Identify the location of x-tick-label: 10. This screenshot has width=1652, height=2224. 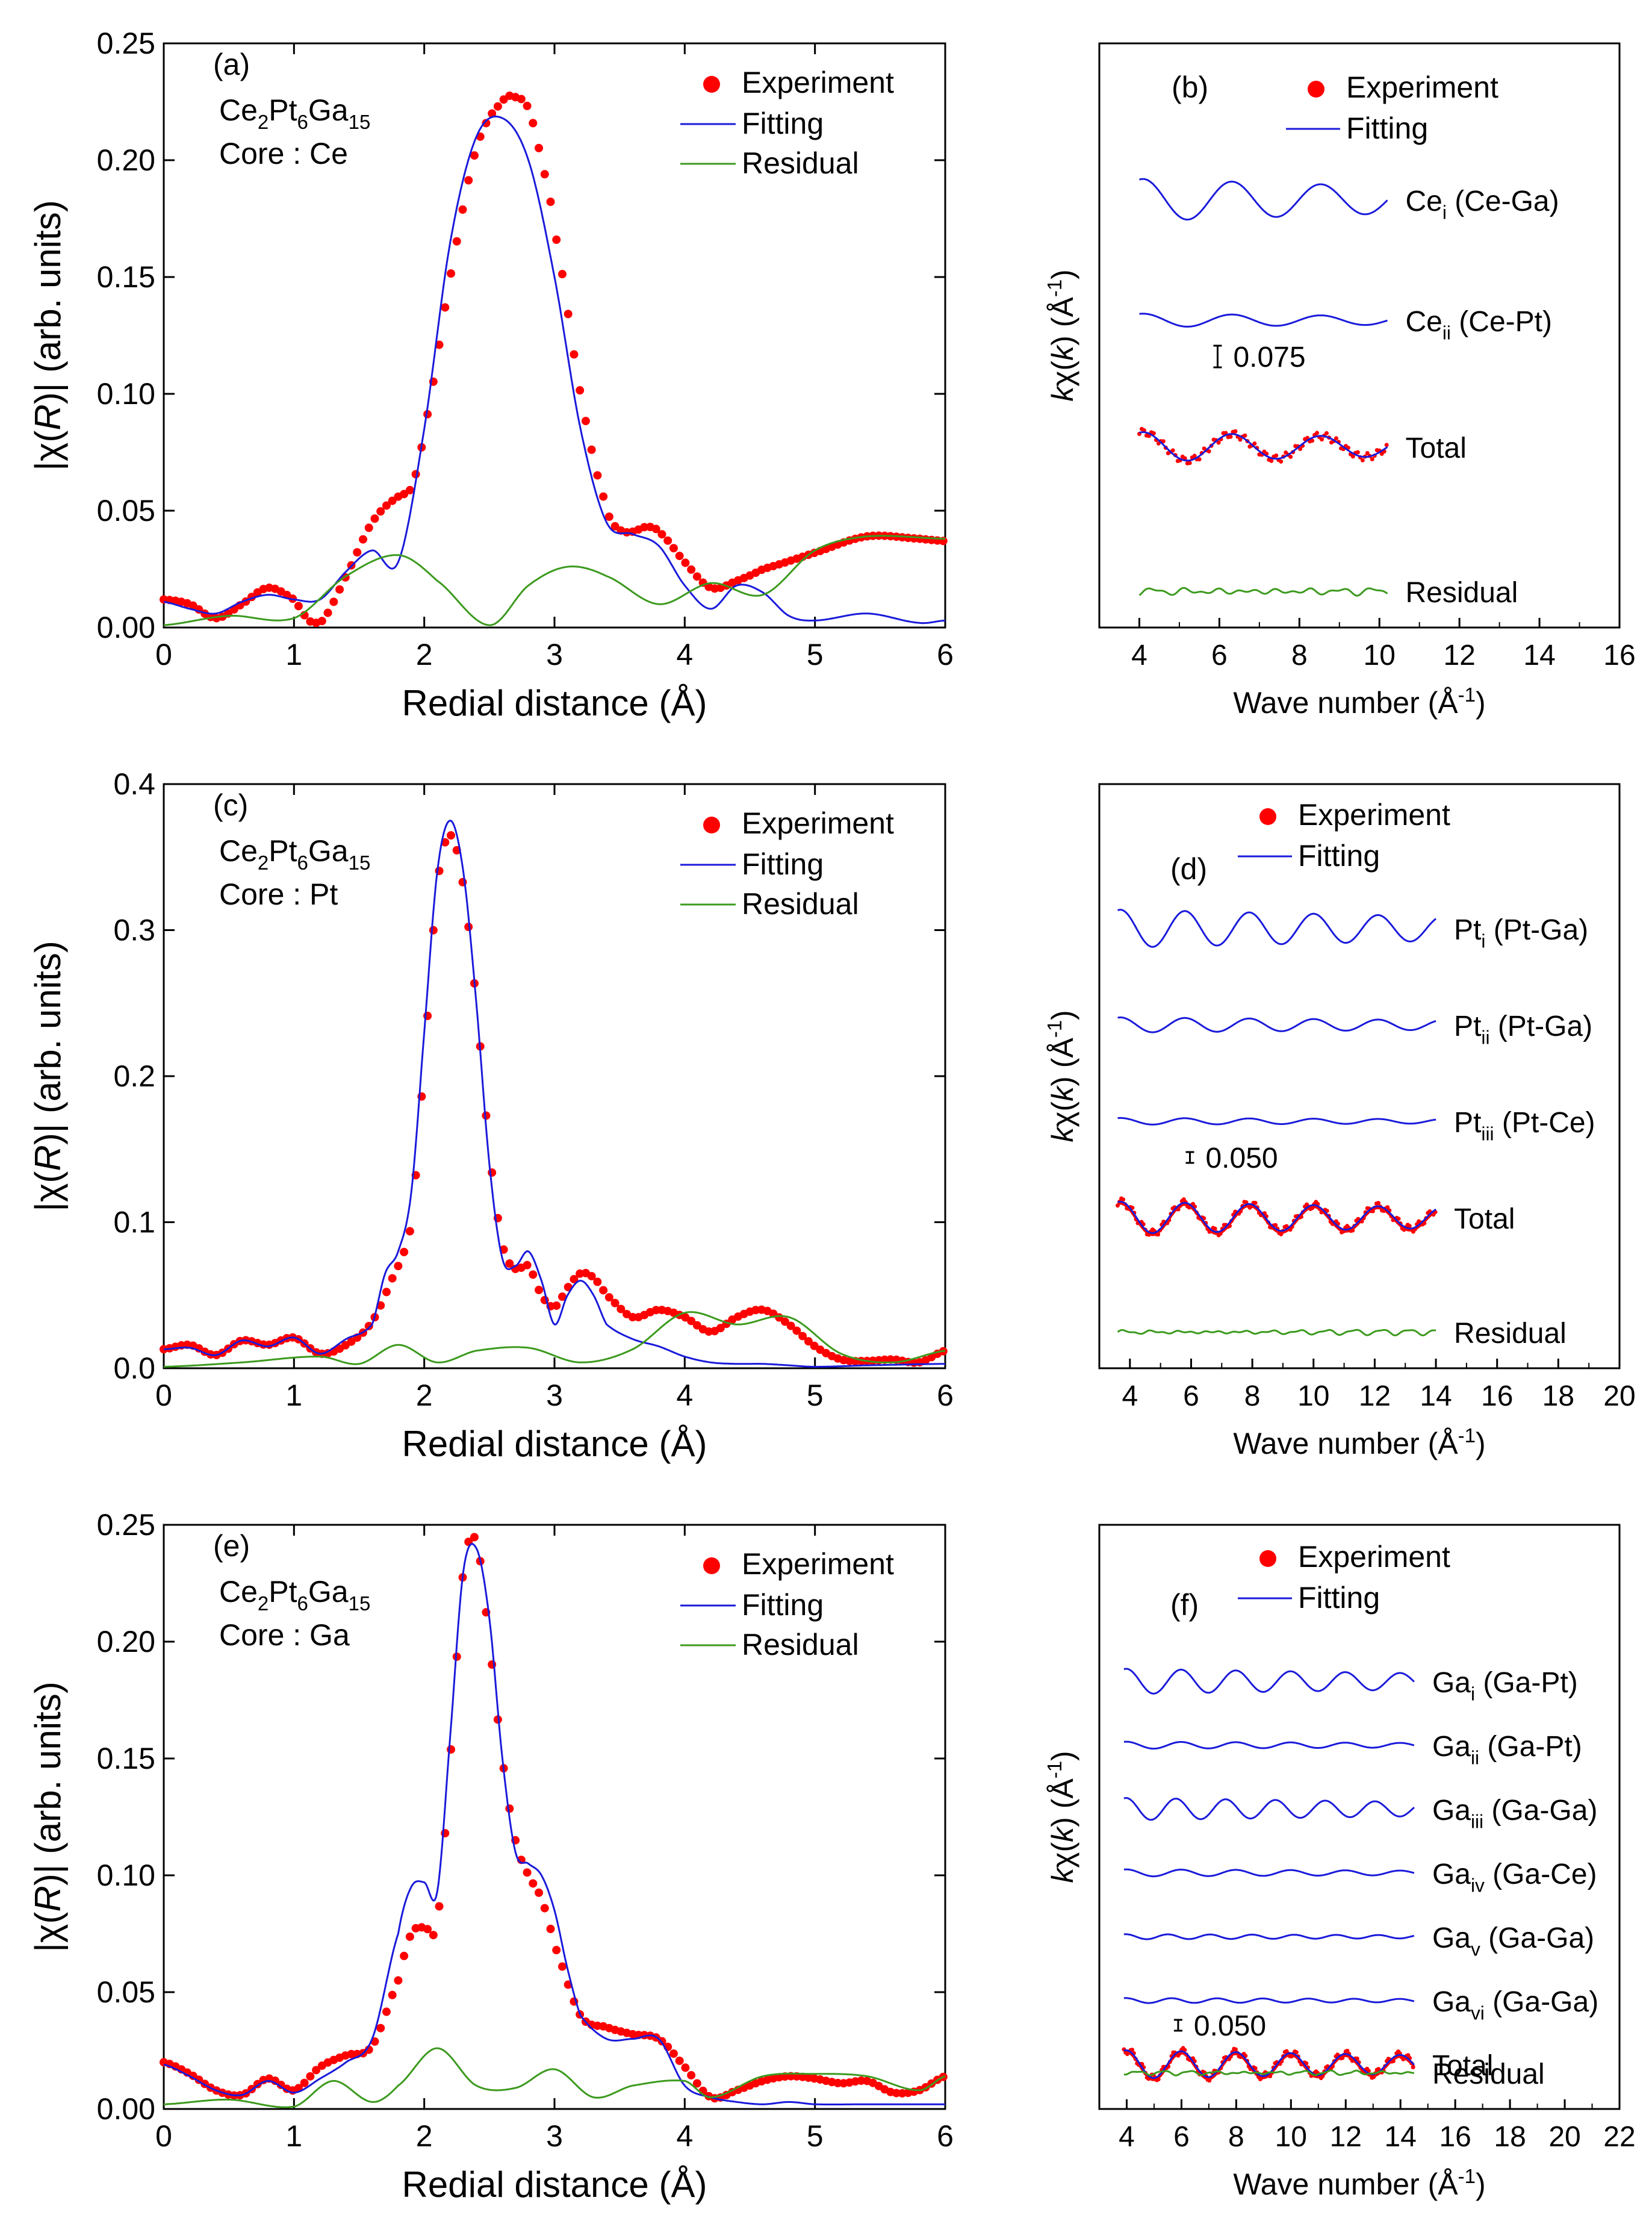
(1313, 1396).